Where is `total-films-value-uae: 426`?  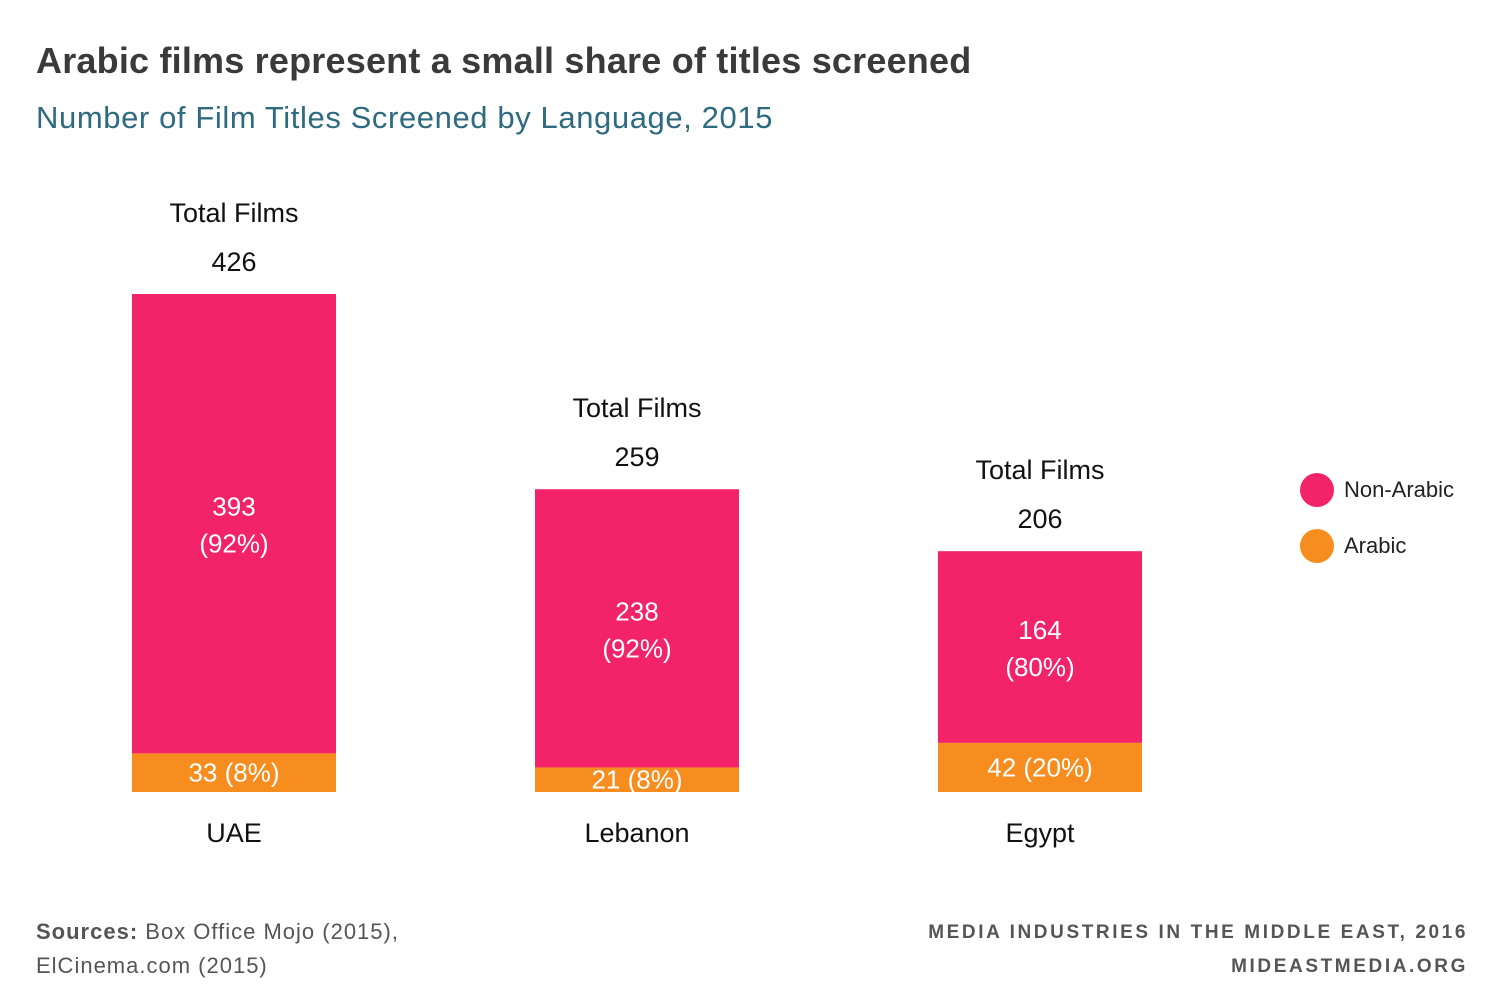 total-films-value-uae: 426 is located at coordinates (233, 262).